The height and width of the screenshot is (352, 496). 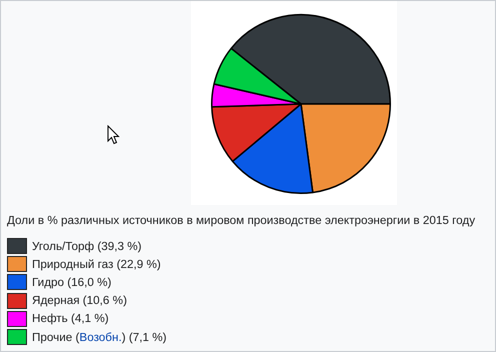 What do you see at coordinates (96, 264) in the screenshot?
I see `legend-label: Природный газ (22,9 %)` at bounding box center [96, 264].